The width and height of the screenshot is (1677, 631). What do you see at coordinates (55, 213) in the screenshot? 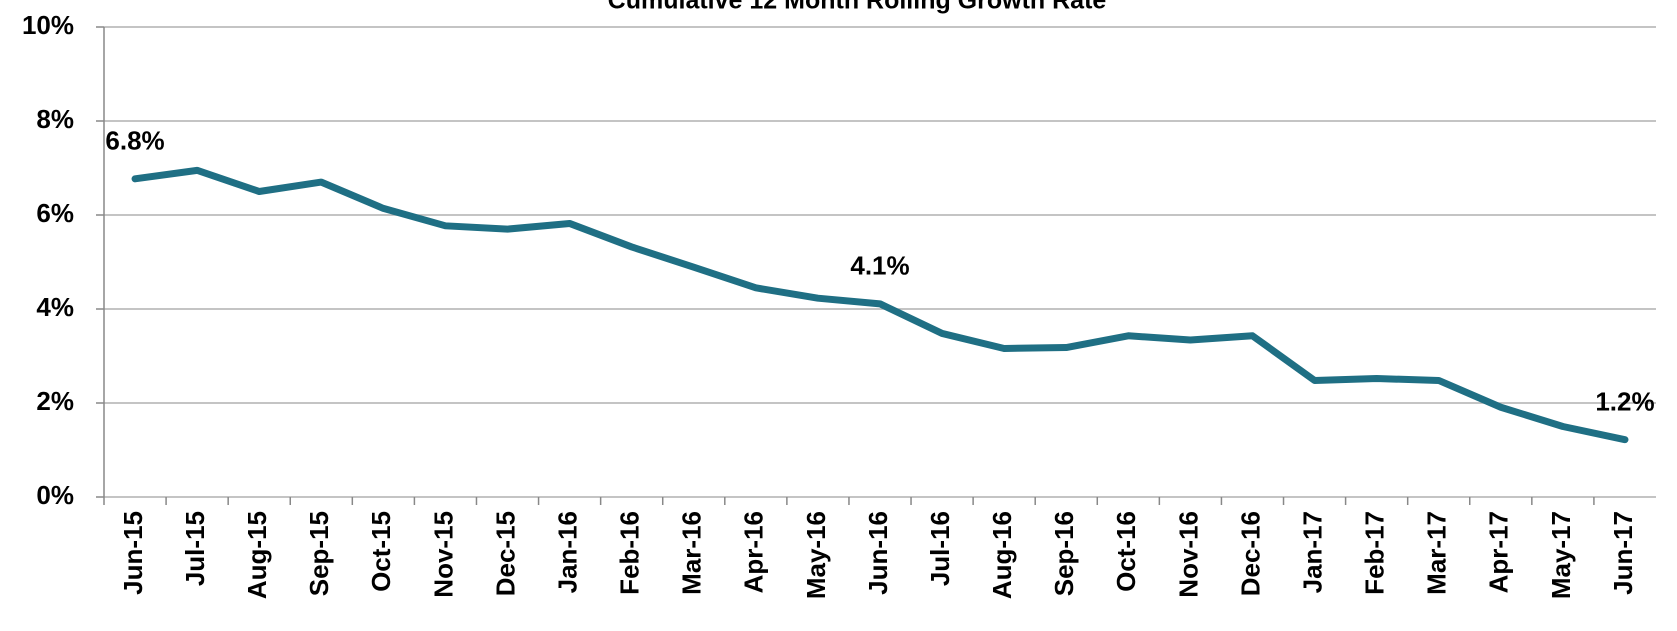
I see `y-tick-label: 6%` at bounding box center [55, 213].